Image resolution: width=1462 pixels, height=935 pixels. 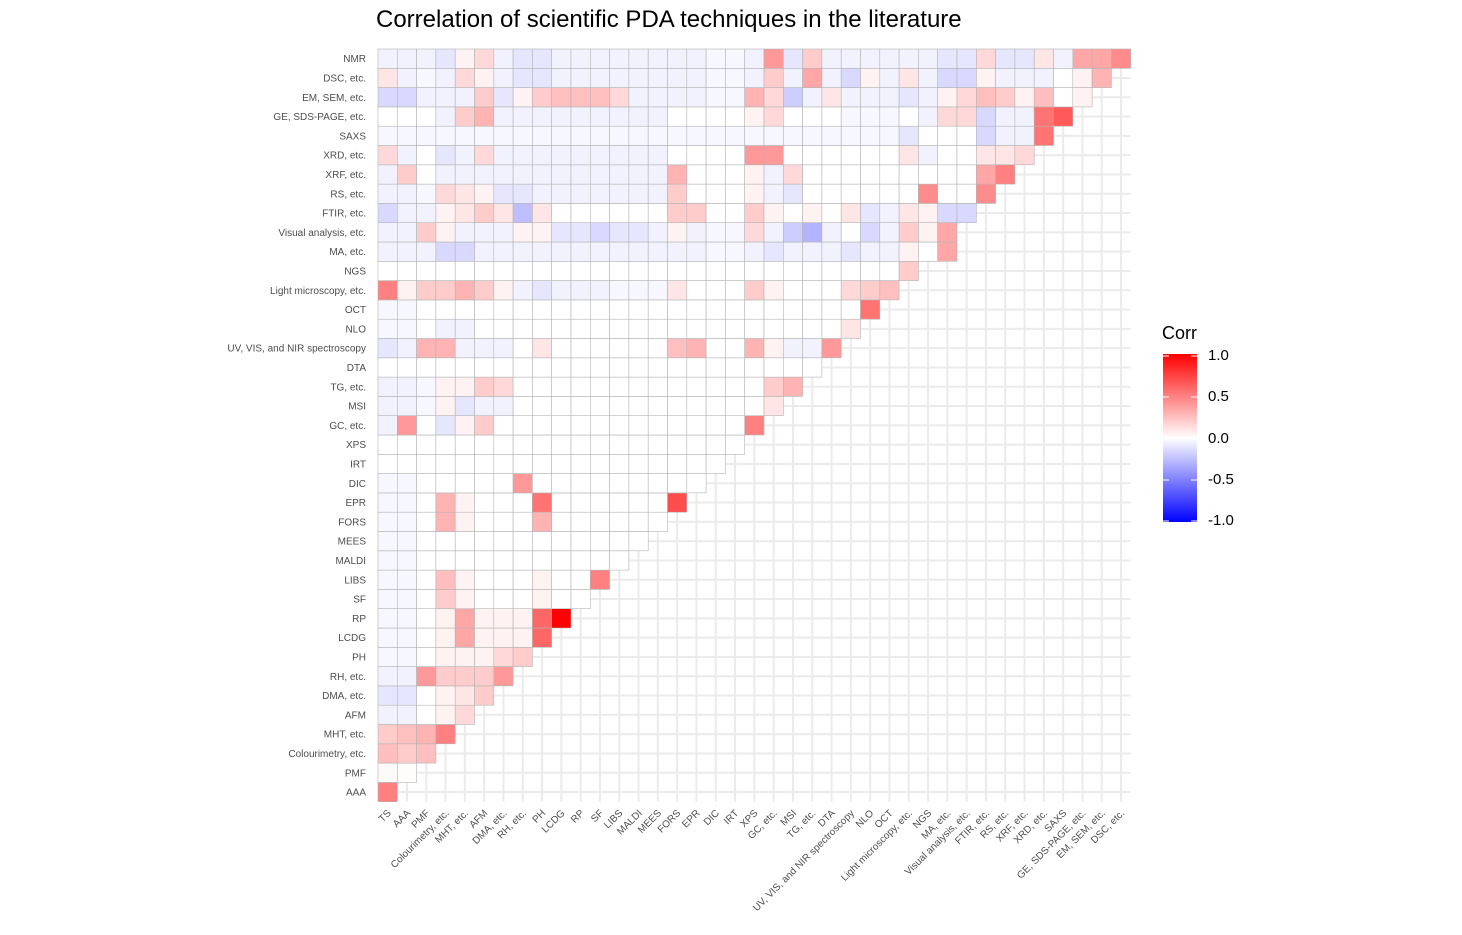 I want to click on y-axis-label: OCT, so click(x=355, y=310).